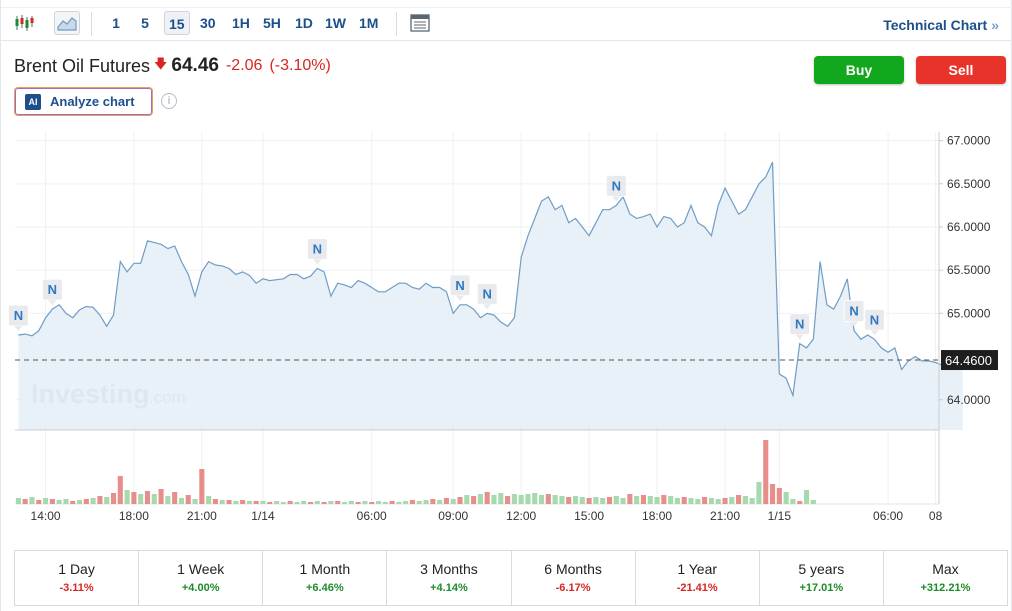  I want to click on timeframe-1: 1, so click(116, 23).